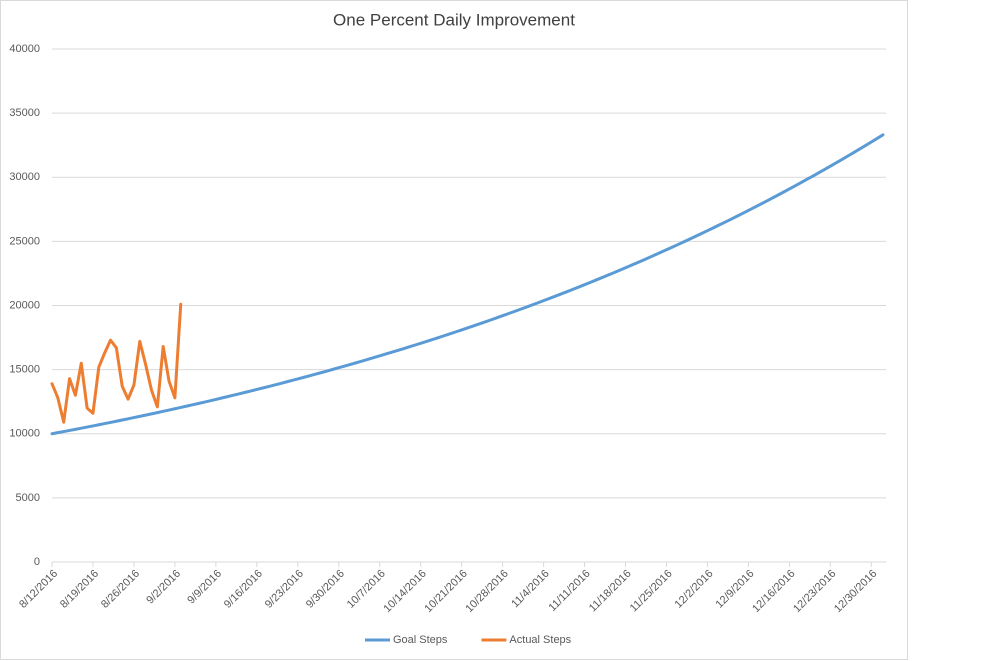 This screenshot has width=1008, height=661. I want to click on legend-label: Goal Steps, so click(420, 640).